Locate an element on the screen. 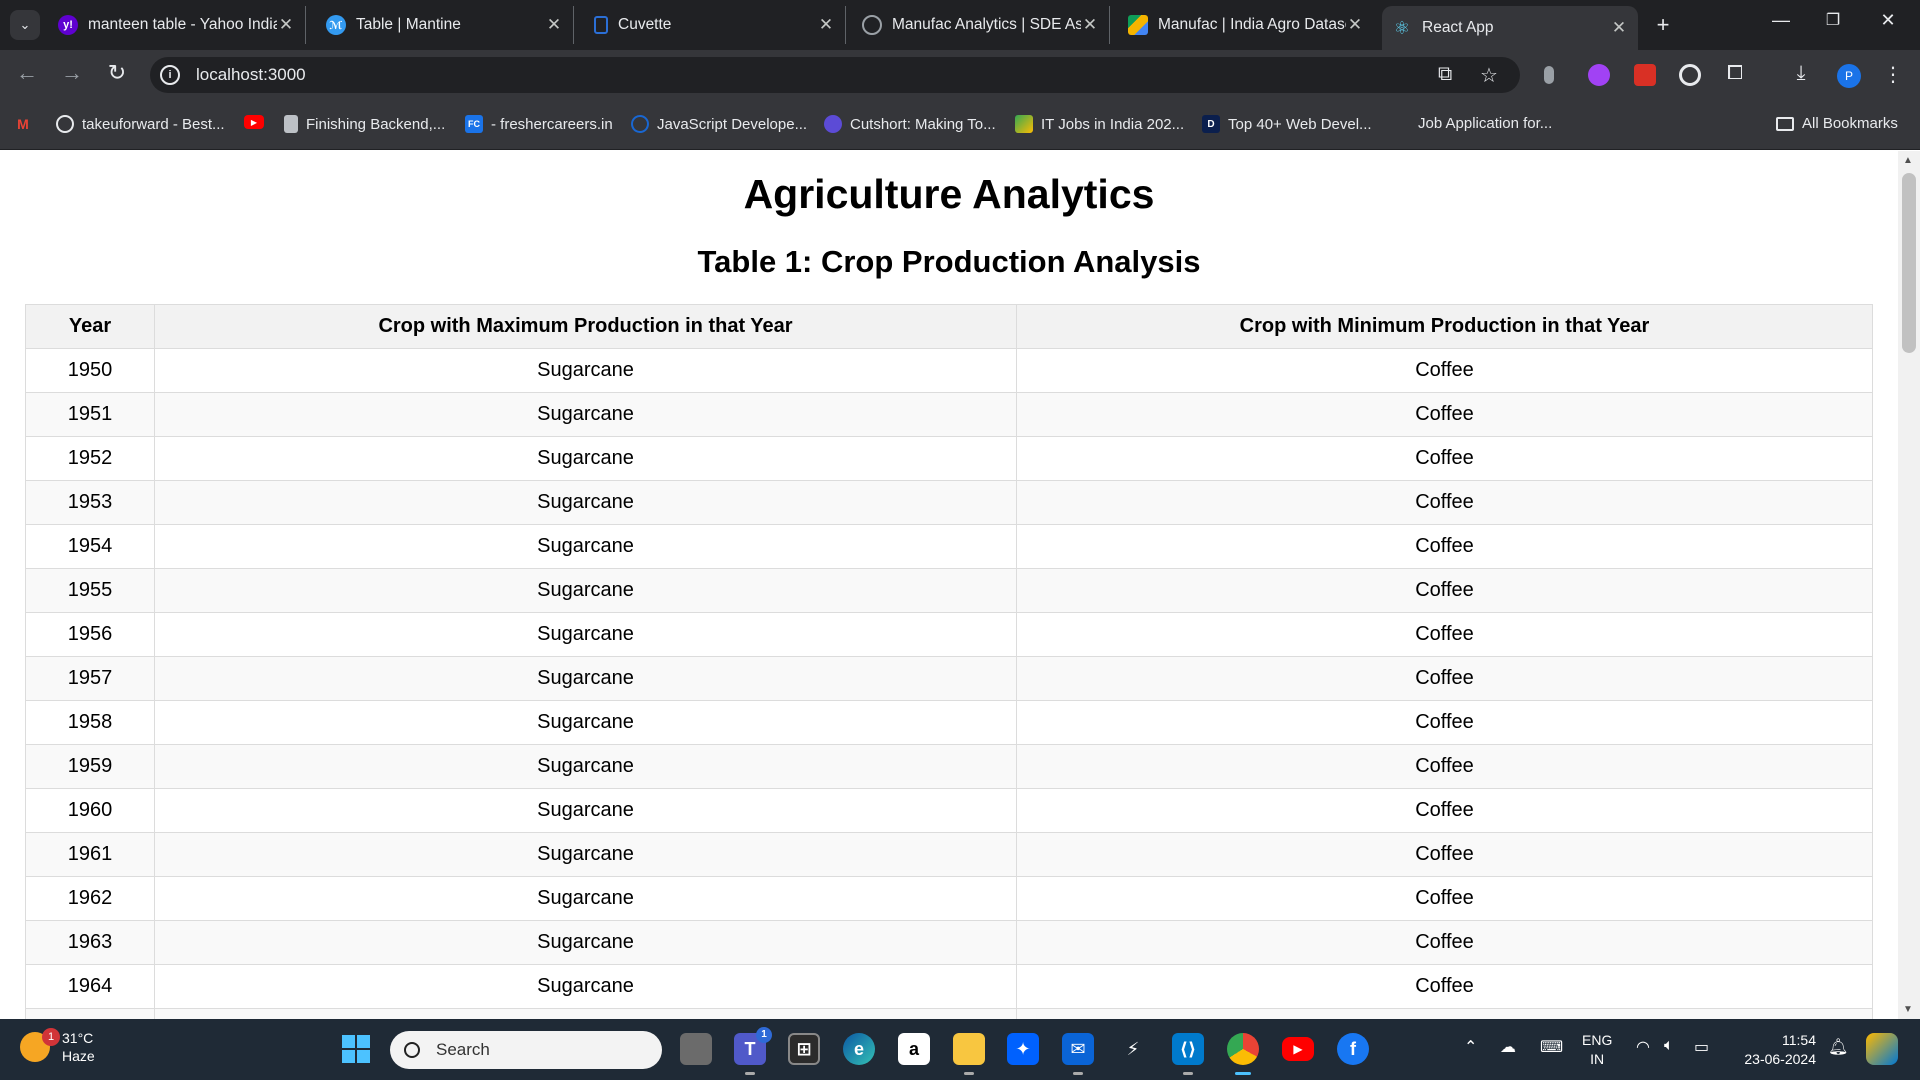  facebook-icon: f is located at coordinates (1353, 1049).